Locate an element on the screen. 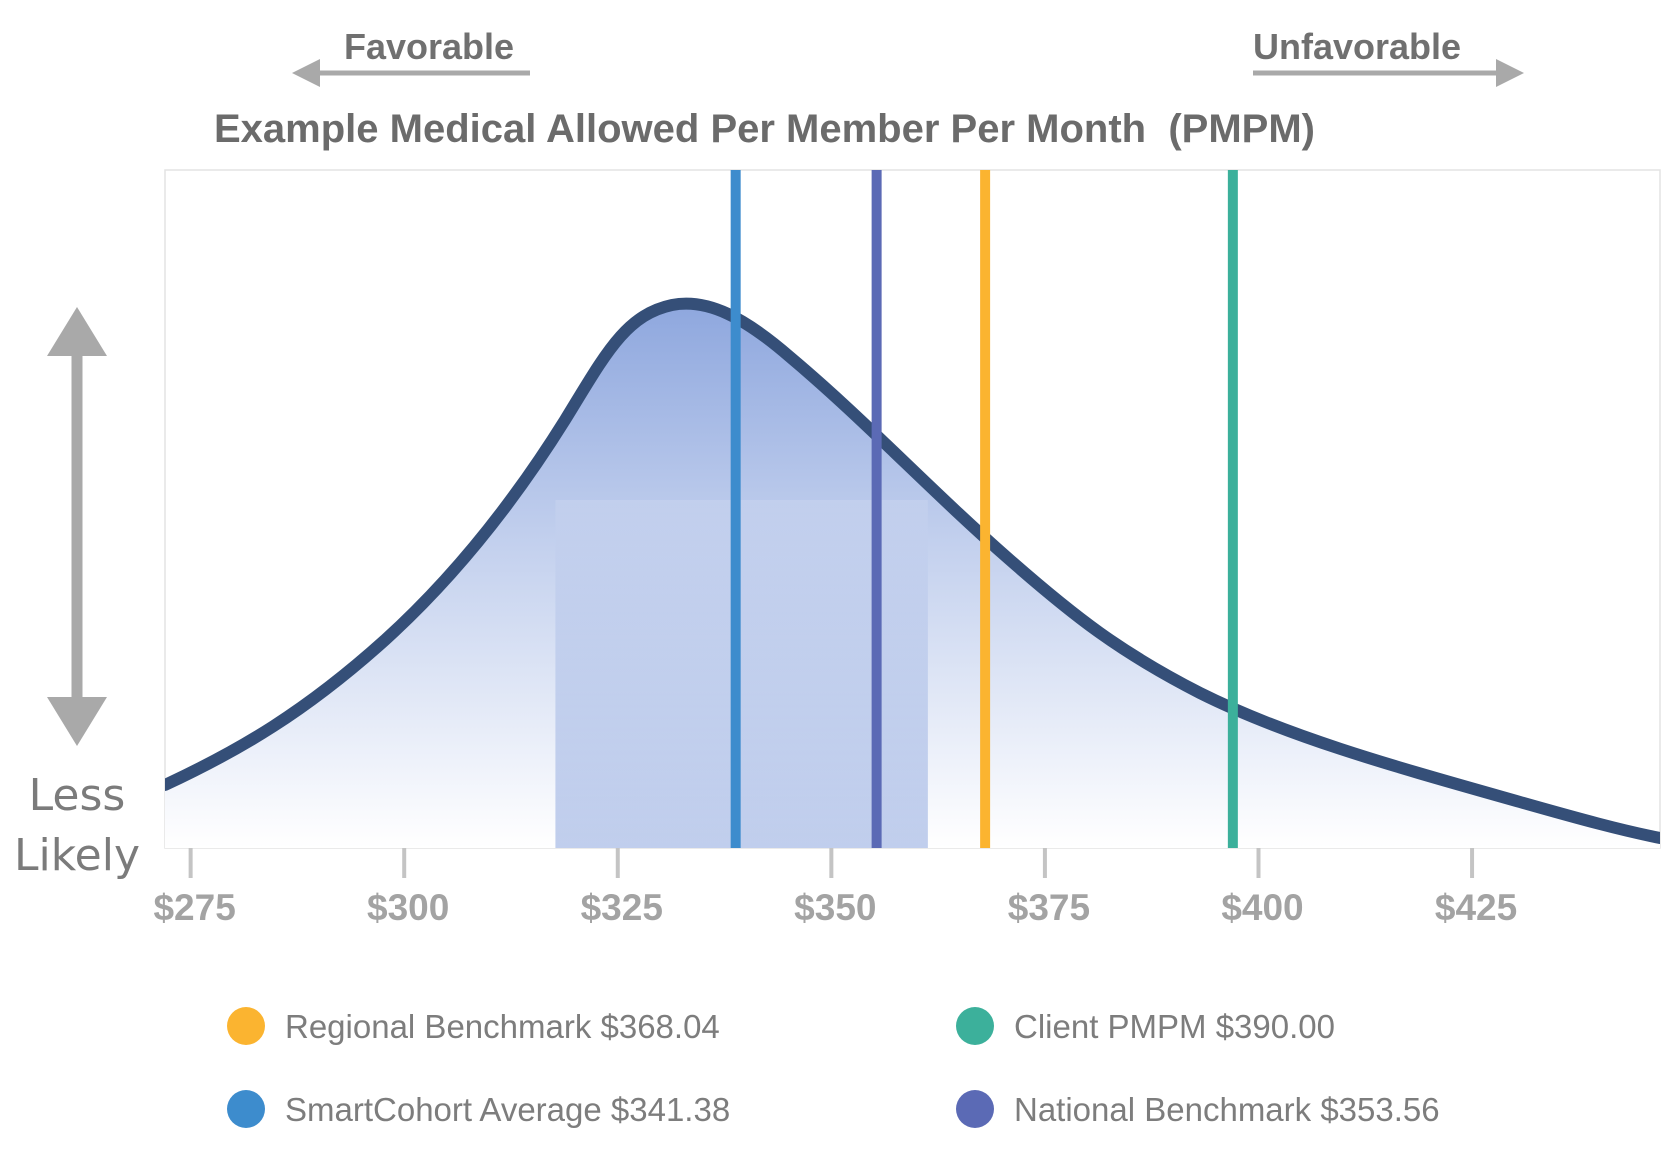 This screenshot has height=1169, width=1679. unfavorable-label: Unfavorable is located at coordinates (1357, 46).